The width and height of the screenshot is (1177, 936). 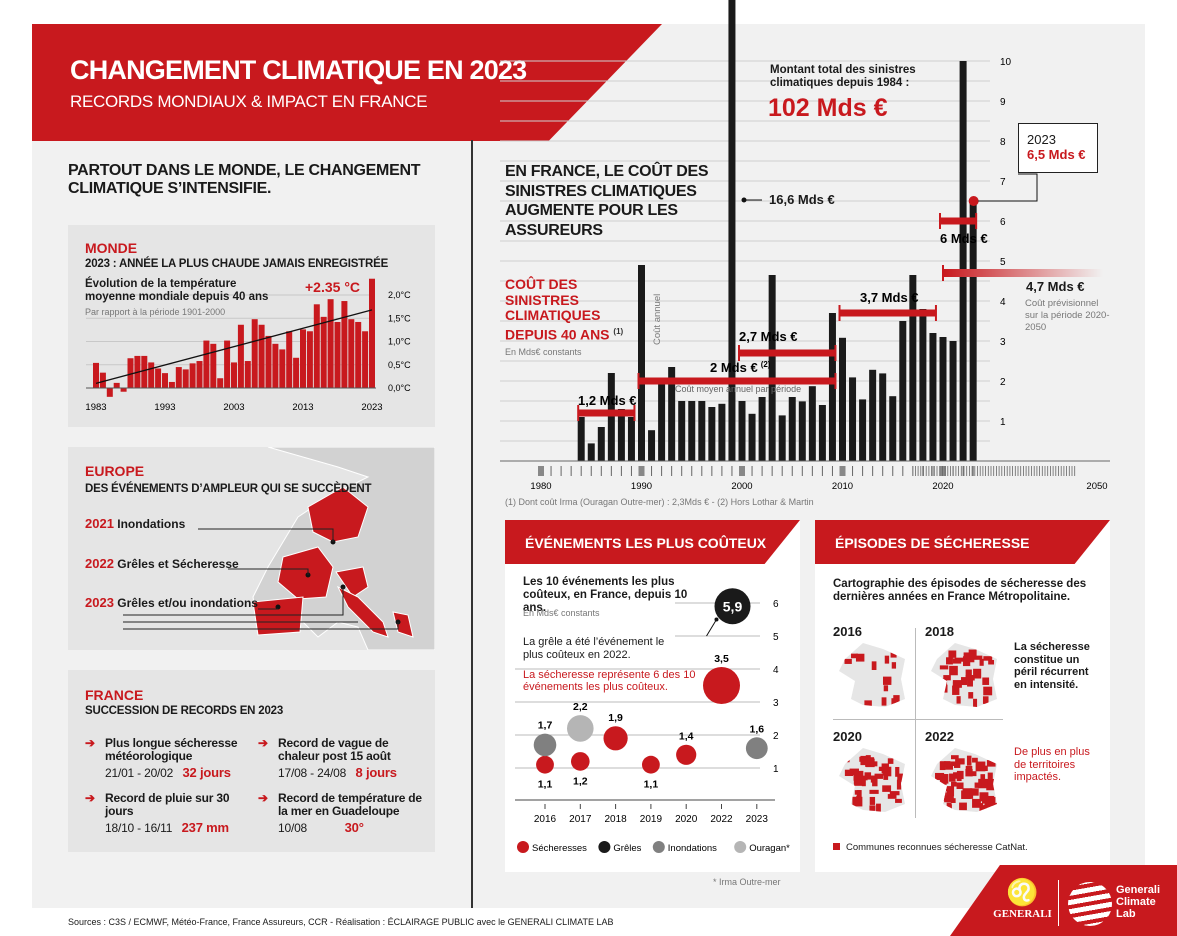 What do you see at coordinates (1052, 764) in the screenshot?
I see `drought-note-territories: De plus en plus de territoires impactés.` at bounding box center [1052, 764].